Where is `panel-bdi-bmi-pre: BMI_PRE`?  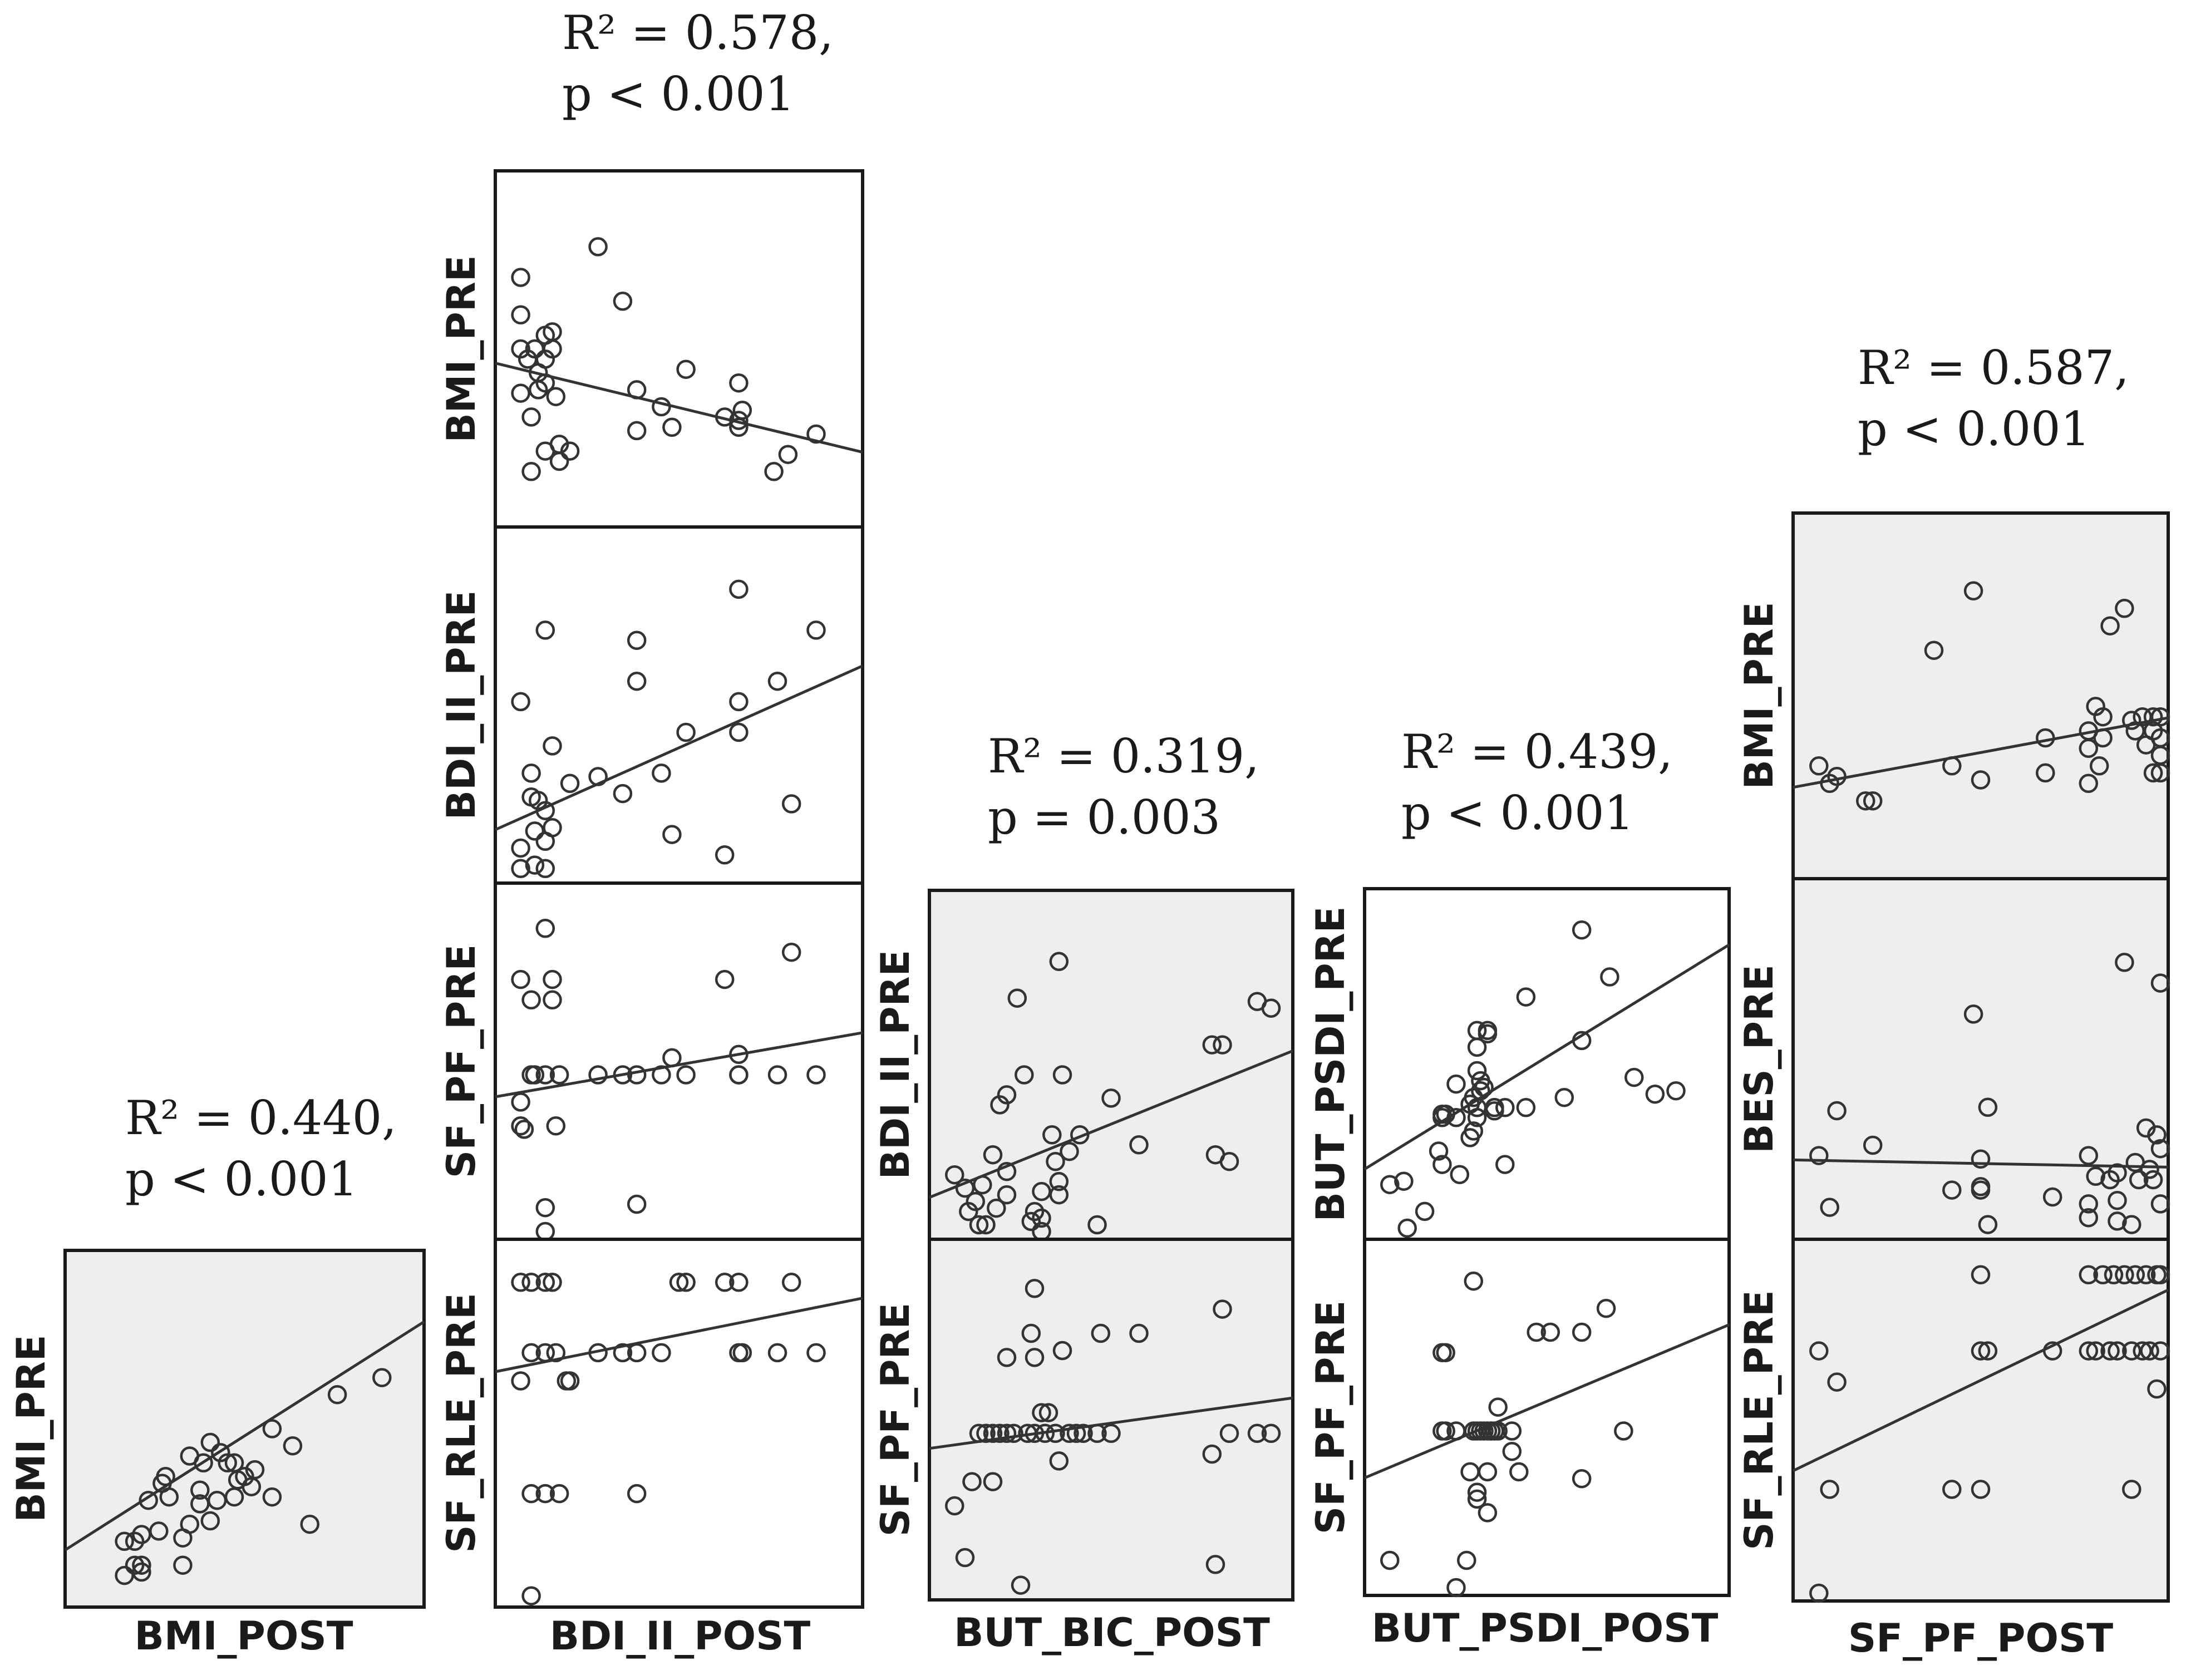 panel-bdi-bmi-pre: BMI_PRE is located at coordinates (652, 349).